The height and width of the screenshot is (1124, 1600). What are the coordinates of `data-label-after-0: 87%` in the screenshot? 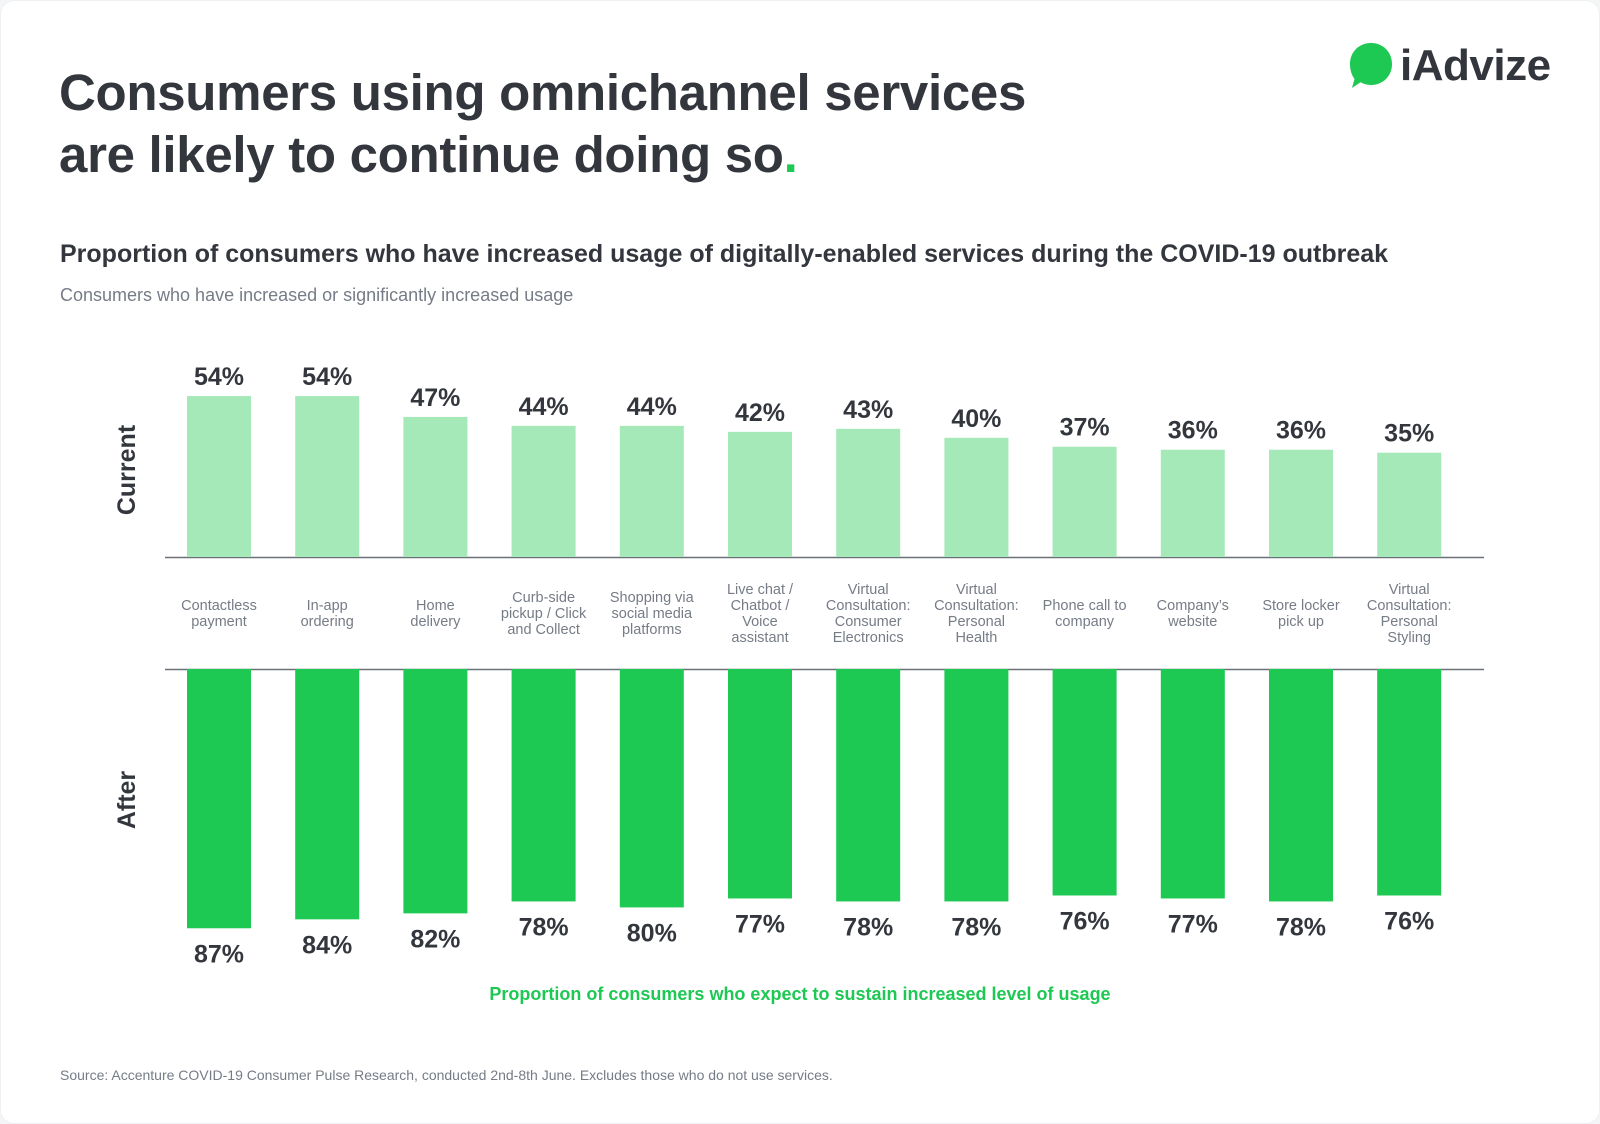 It's located at (219, 954).